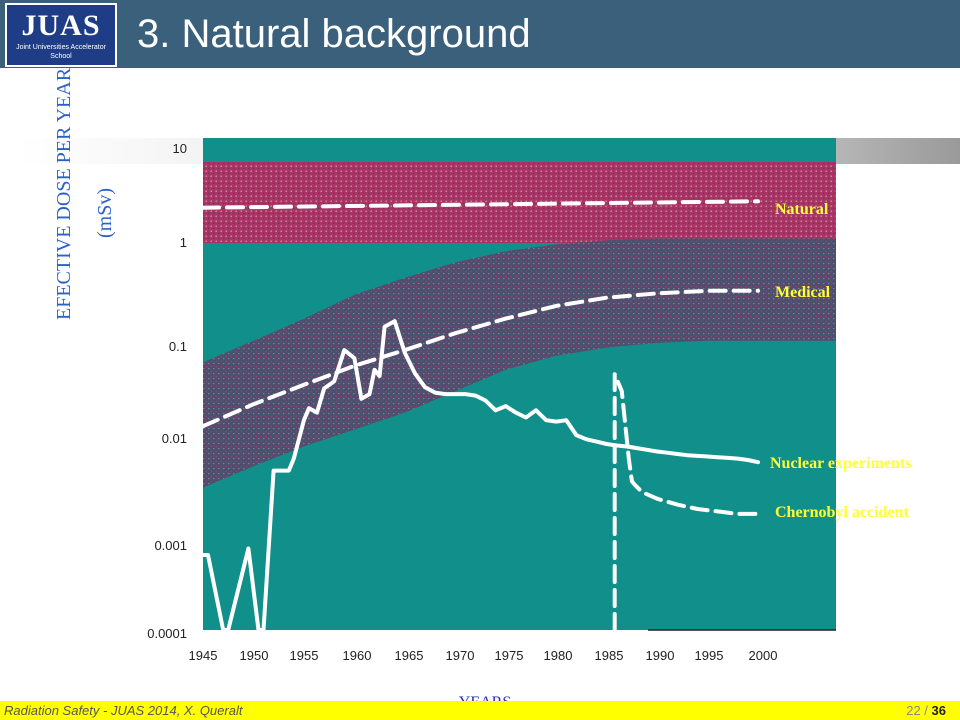 The width and height of the screenshot is (960, 720). Describe the element at coordinates (357, 655) in the screenshot. I see `x-tick-label: 1960` at that location.